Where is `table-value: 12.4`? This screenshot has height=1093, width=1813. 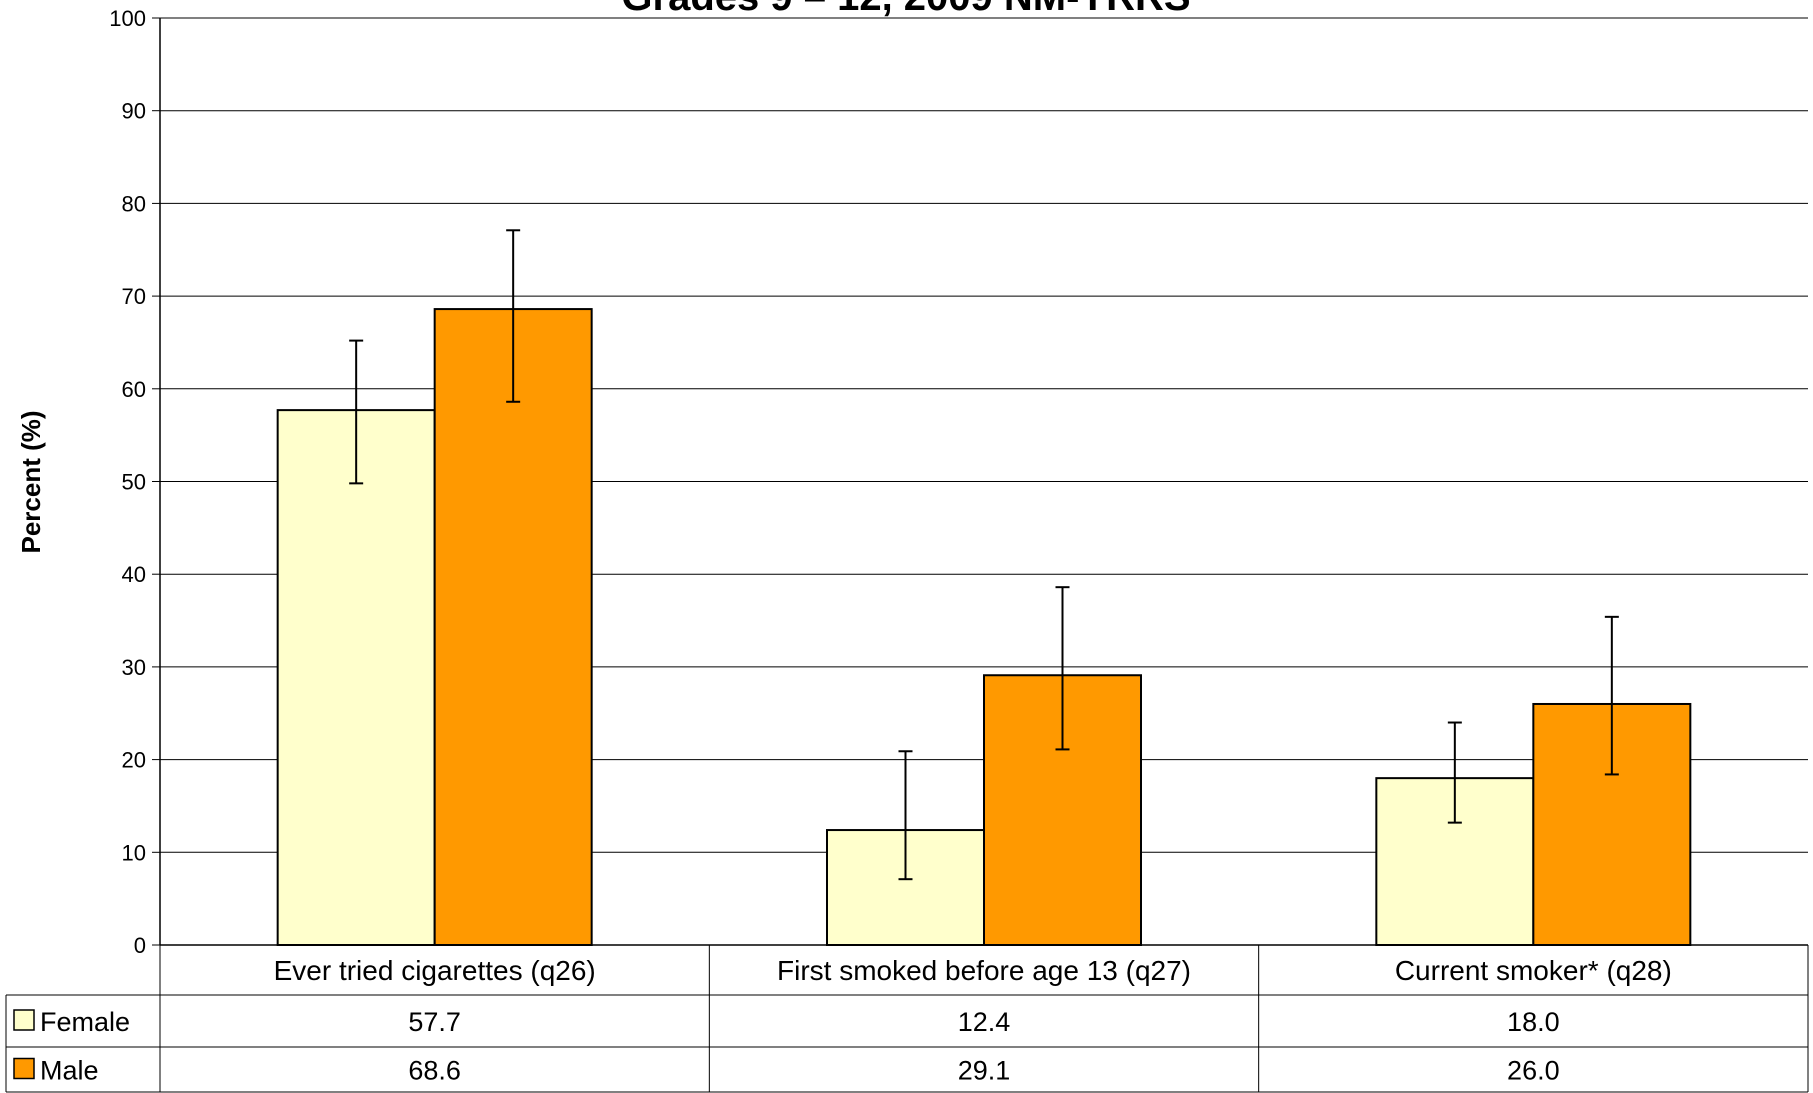 table-value: 12.4 is located at coordinates (984, 1022).